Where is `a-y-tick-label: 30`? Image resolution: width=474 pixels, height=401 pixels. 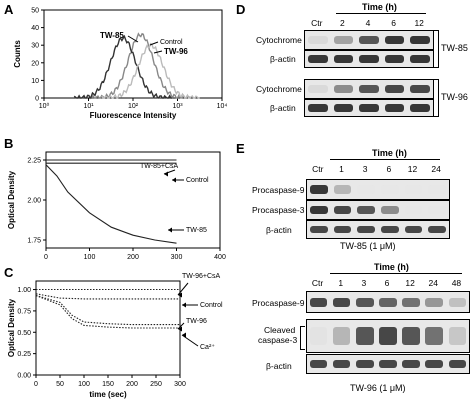 a-y-tick-label: 30 is located at coordinates (35, 46).